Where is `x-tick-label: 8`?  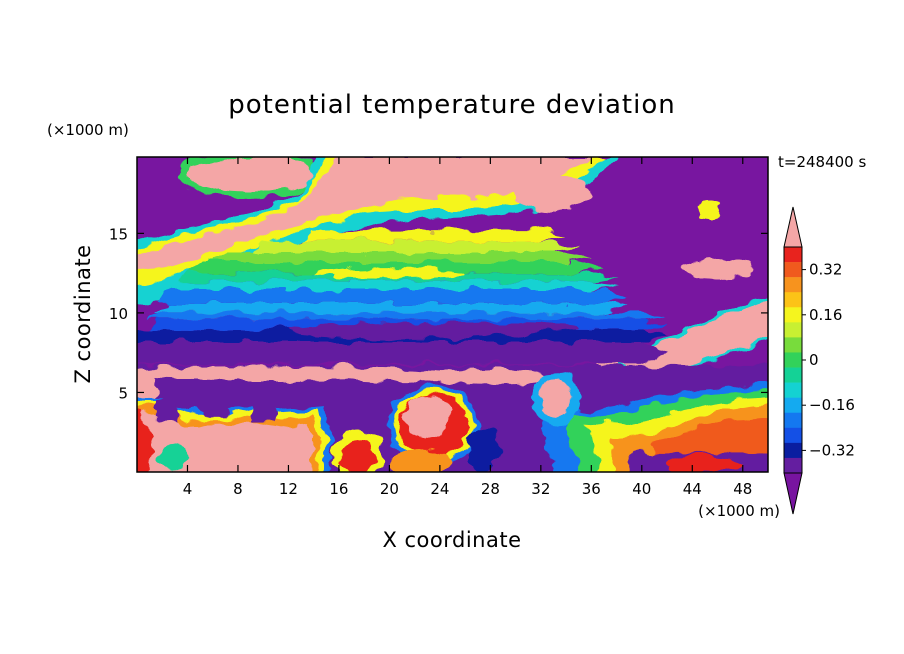 x-tick-label: 8 is located at coordinates (238, 489).